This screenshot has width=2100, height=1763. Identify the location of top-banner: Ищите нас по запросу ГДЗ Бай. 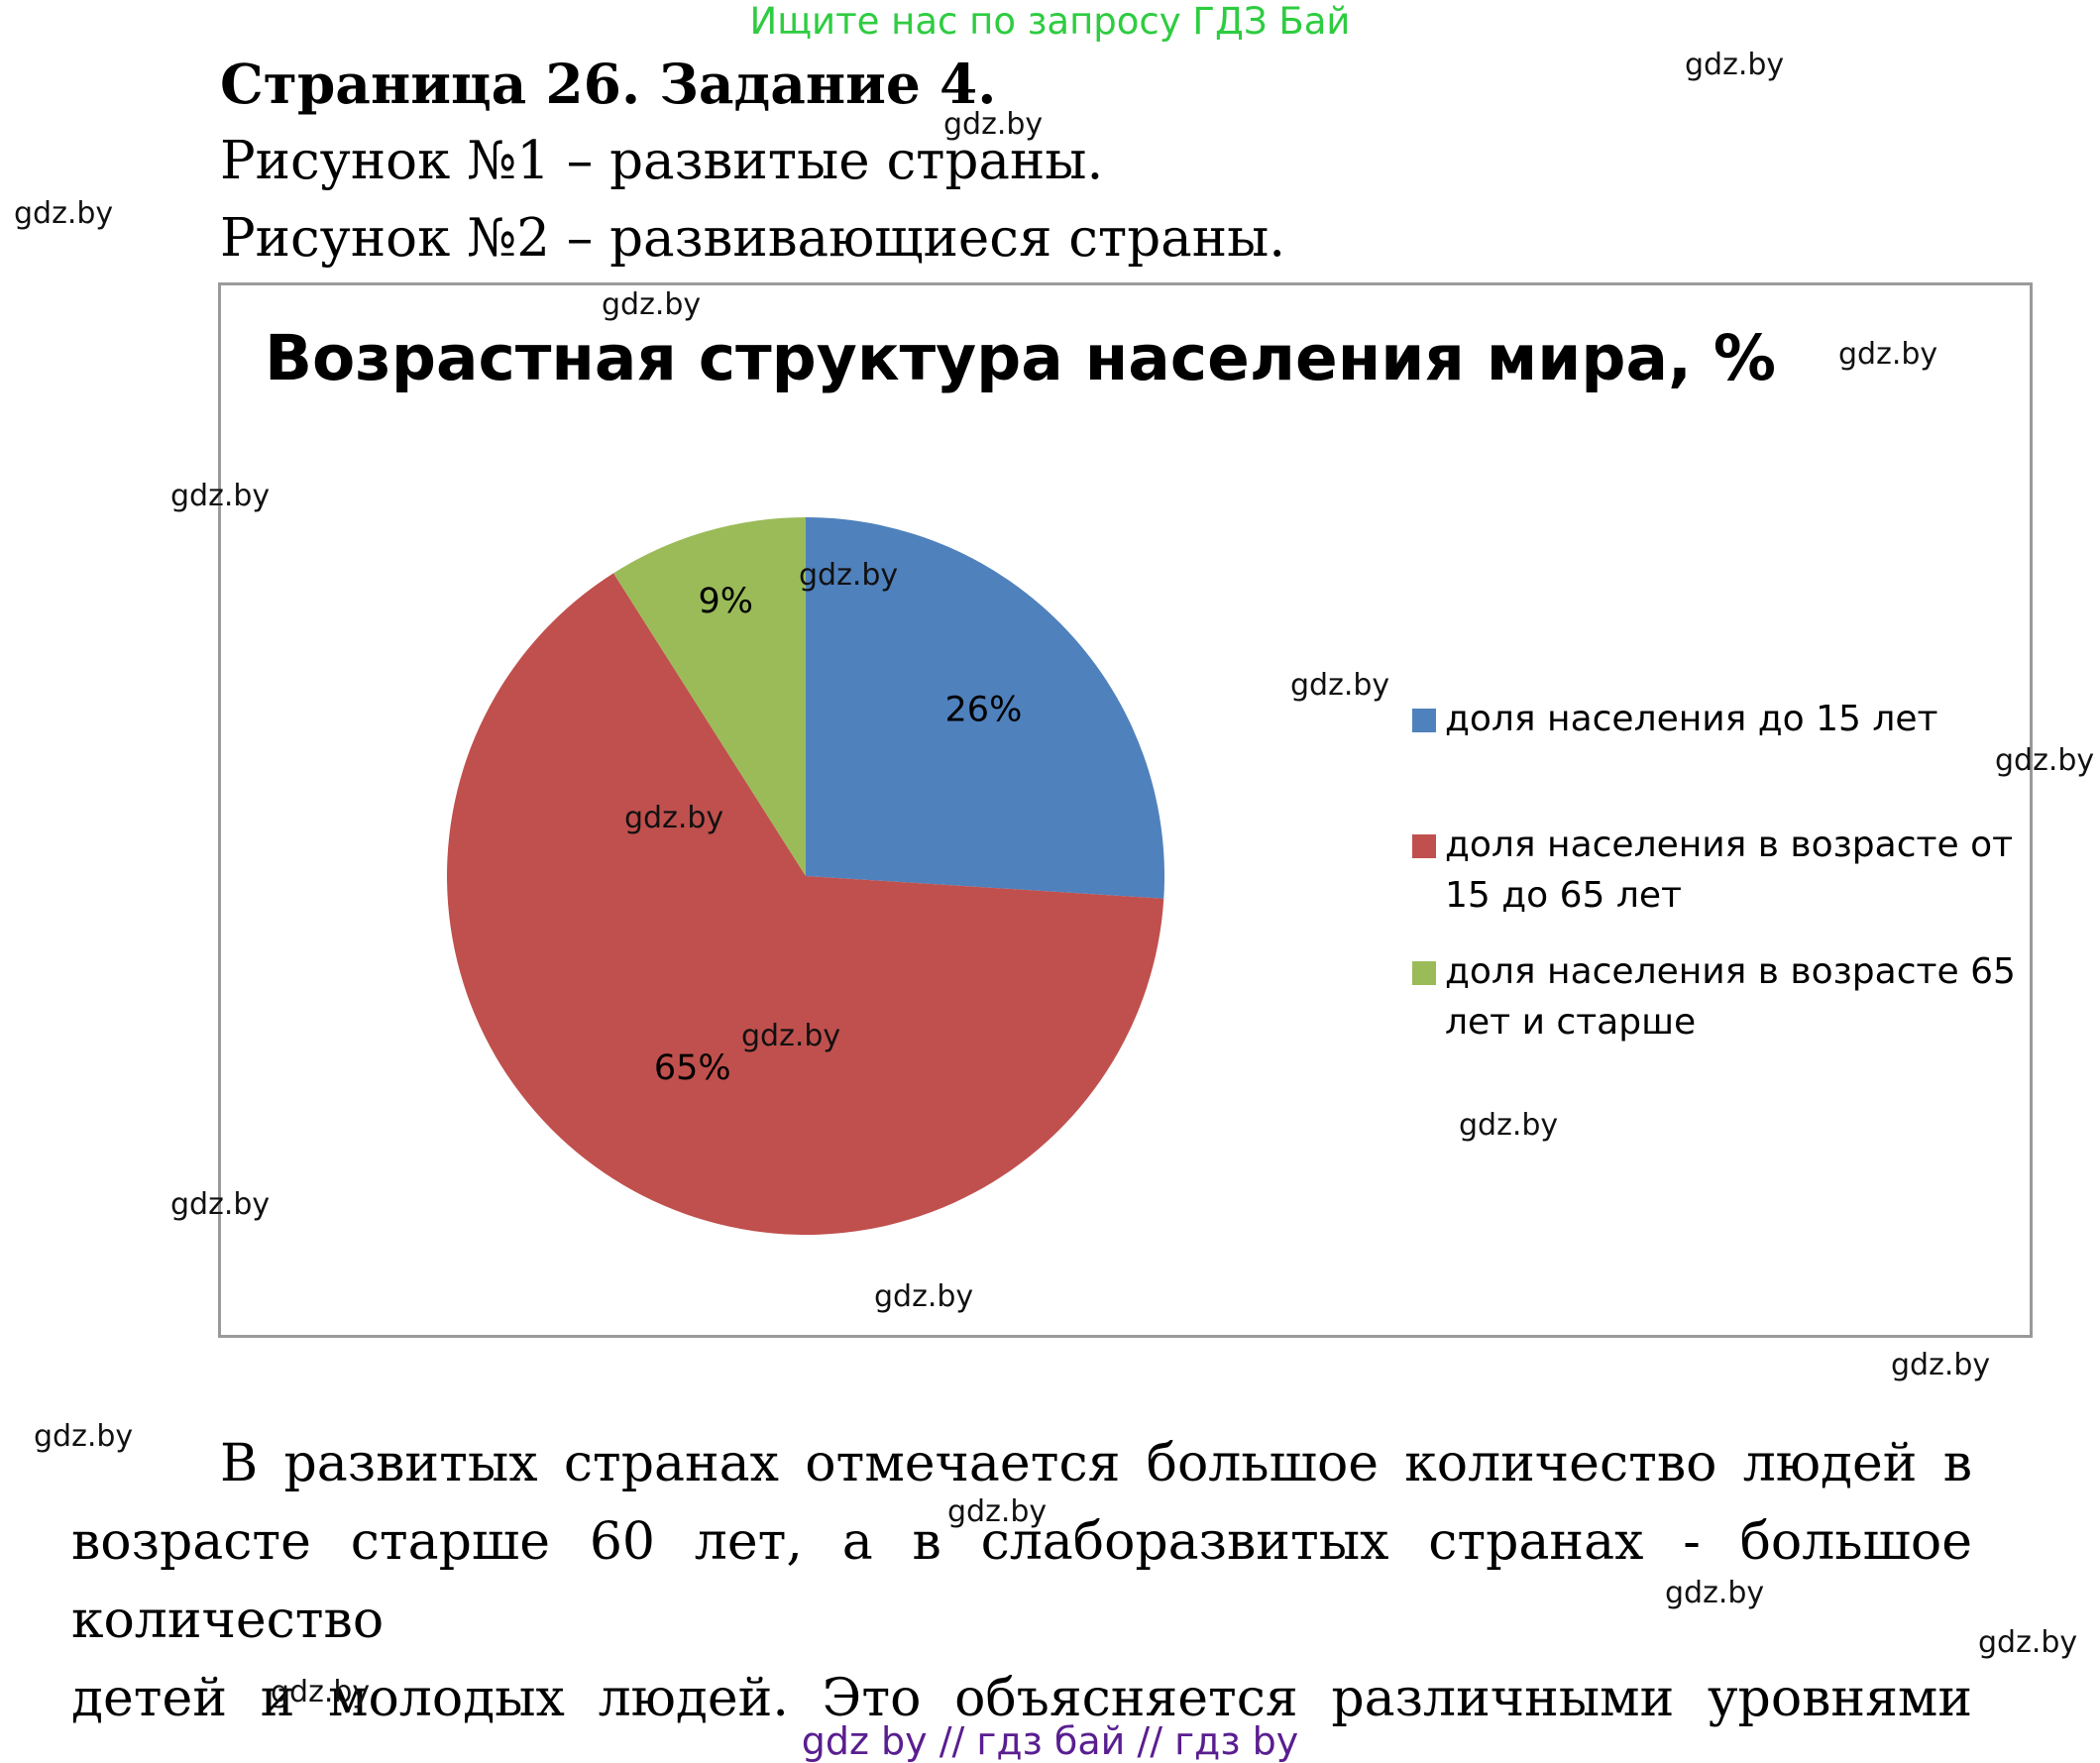
(1050, 21).